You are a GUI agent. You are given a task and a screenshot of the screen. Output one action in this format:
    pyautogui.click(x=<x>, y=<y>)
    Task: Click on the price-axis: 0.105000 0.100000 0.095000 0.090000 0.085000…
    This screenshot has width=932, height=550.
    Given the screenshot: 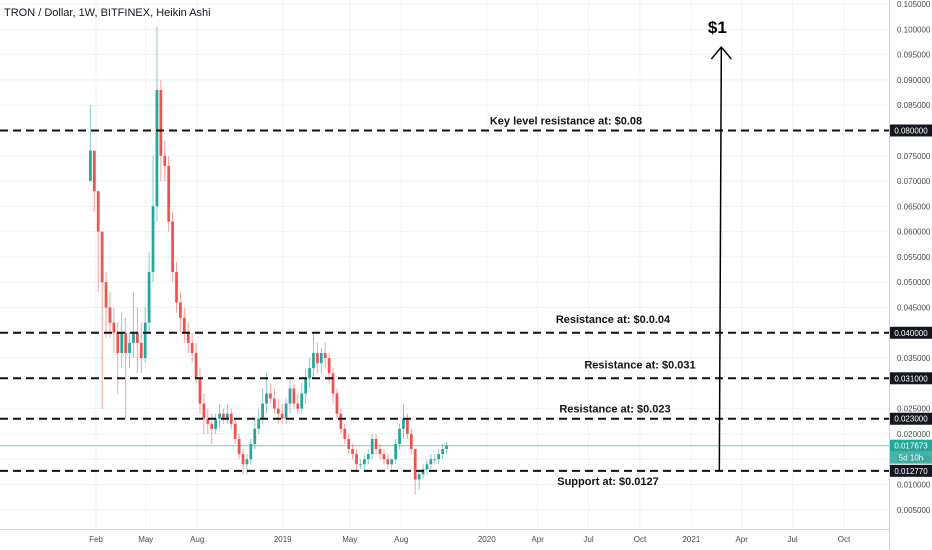 What is the action you would take?
    pyautogui.click(x=914, y=257)
    